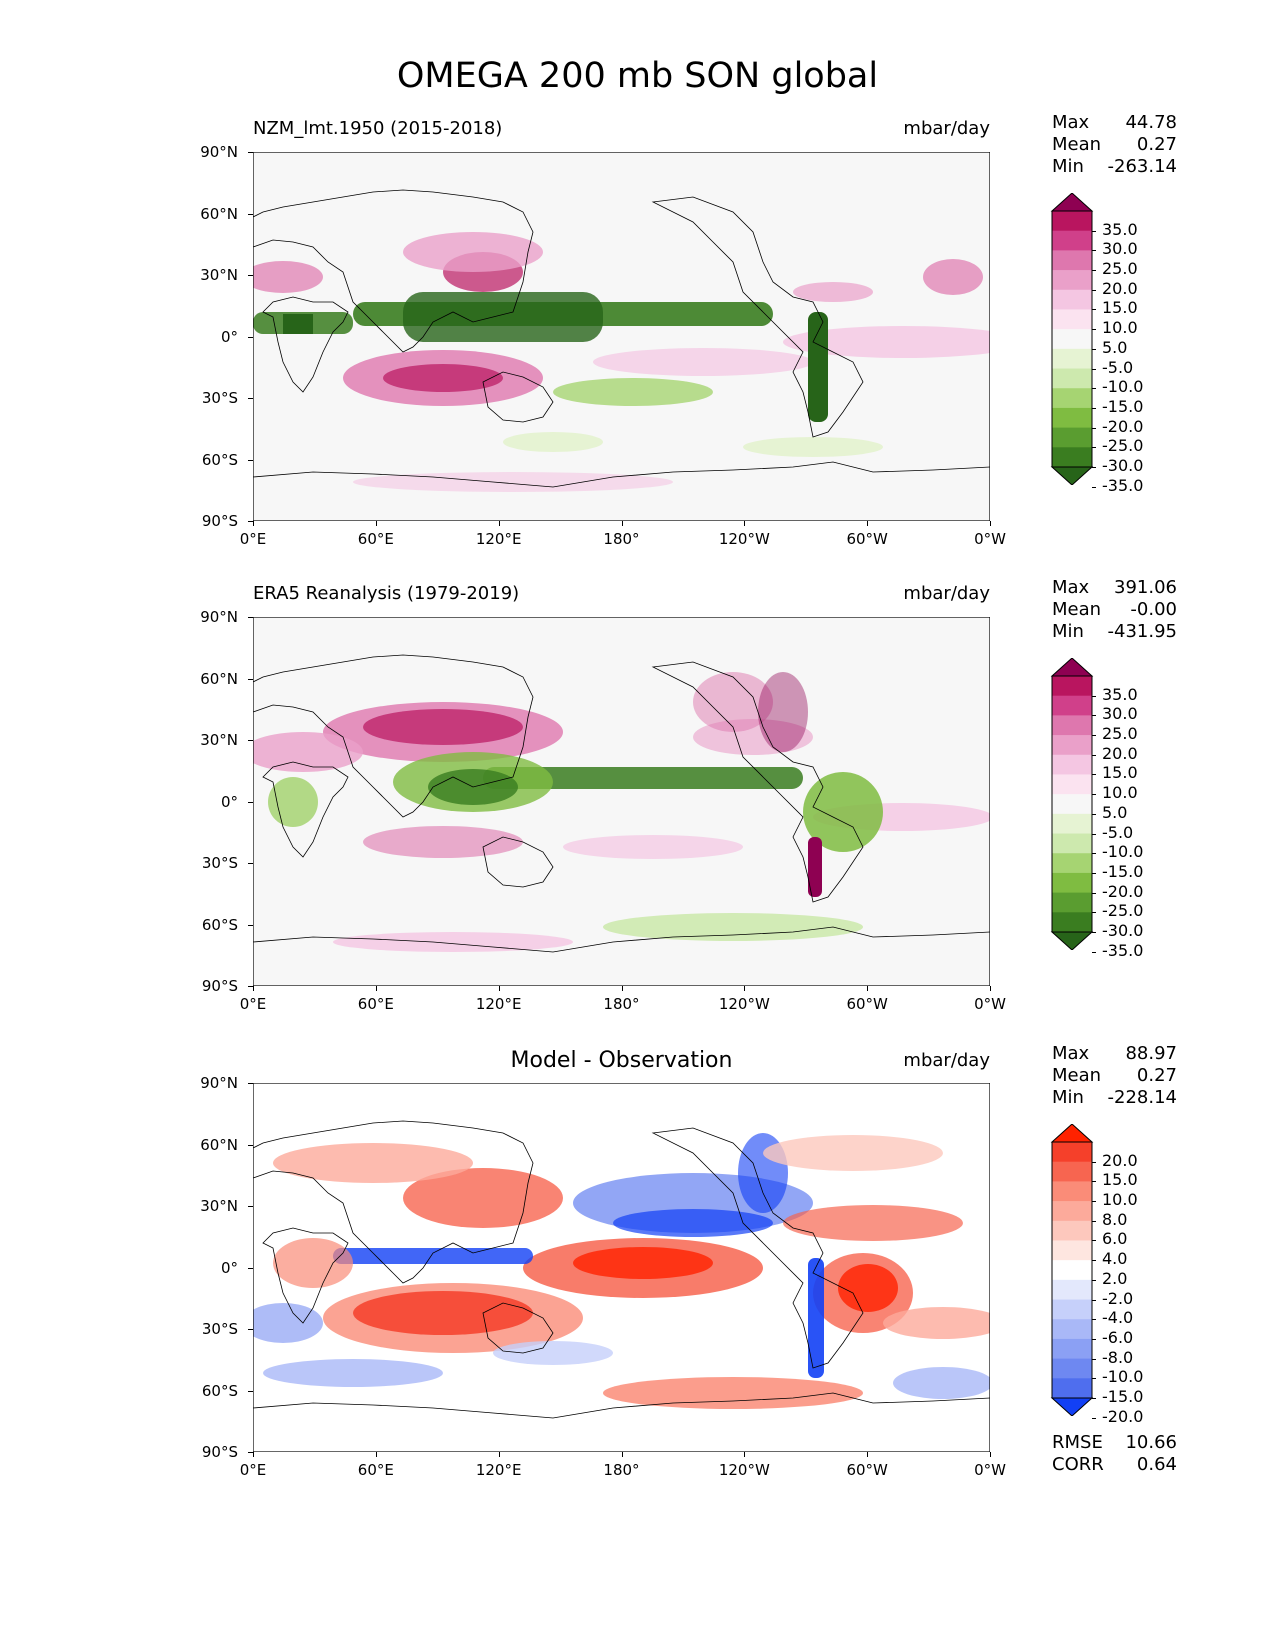 This screenshot has width=1275, height=1650. I want to click on colorbar-tick-label: 4.0, so click(1115, 1259).